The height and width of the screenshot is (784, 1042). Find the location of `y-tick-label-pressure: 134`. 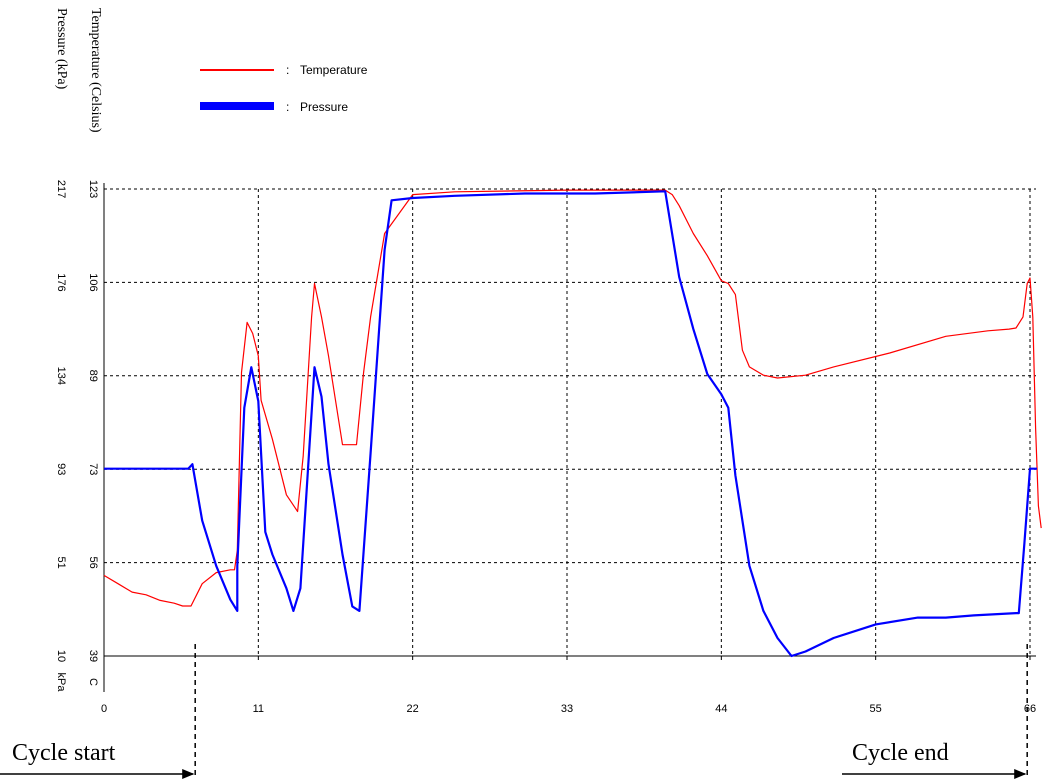

y-tick-label-pressure: 134 is located at coordinates (61, 376).